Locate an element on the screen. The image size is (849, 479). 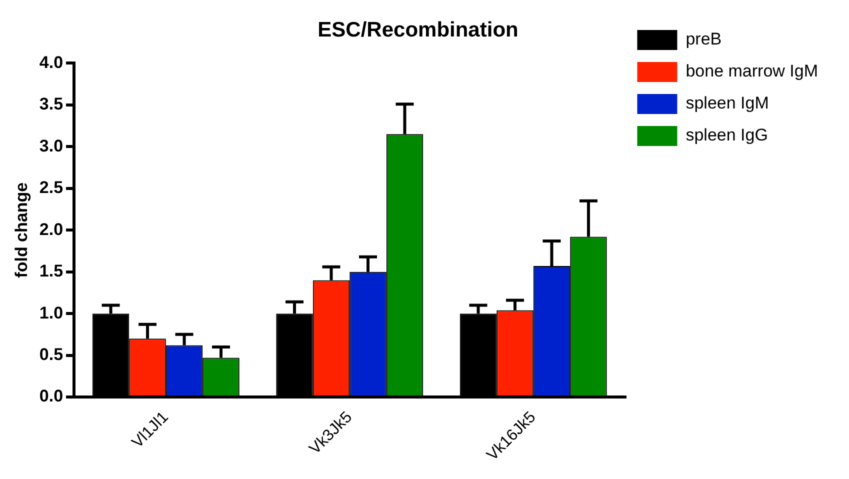
legend-label: preB is located at coordinates (704, 39).